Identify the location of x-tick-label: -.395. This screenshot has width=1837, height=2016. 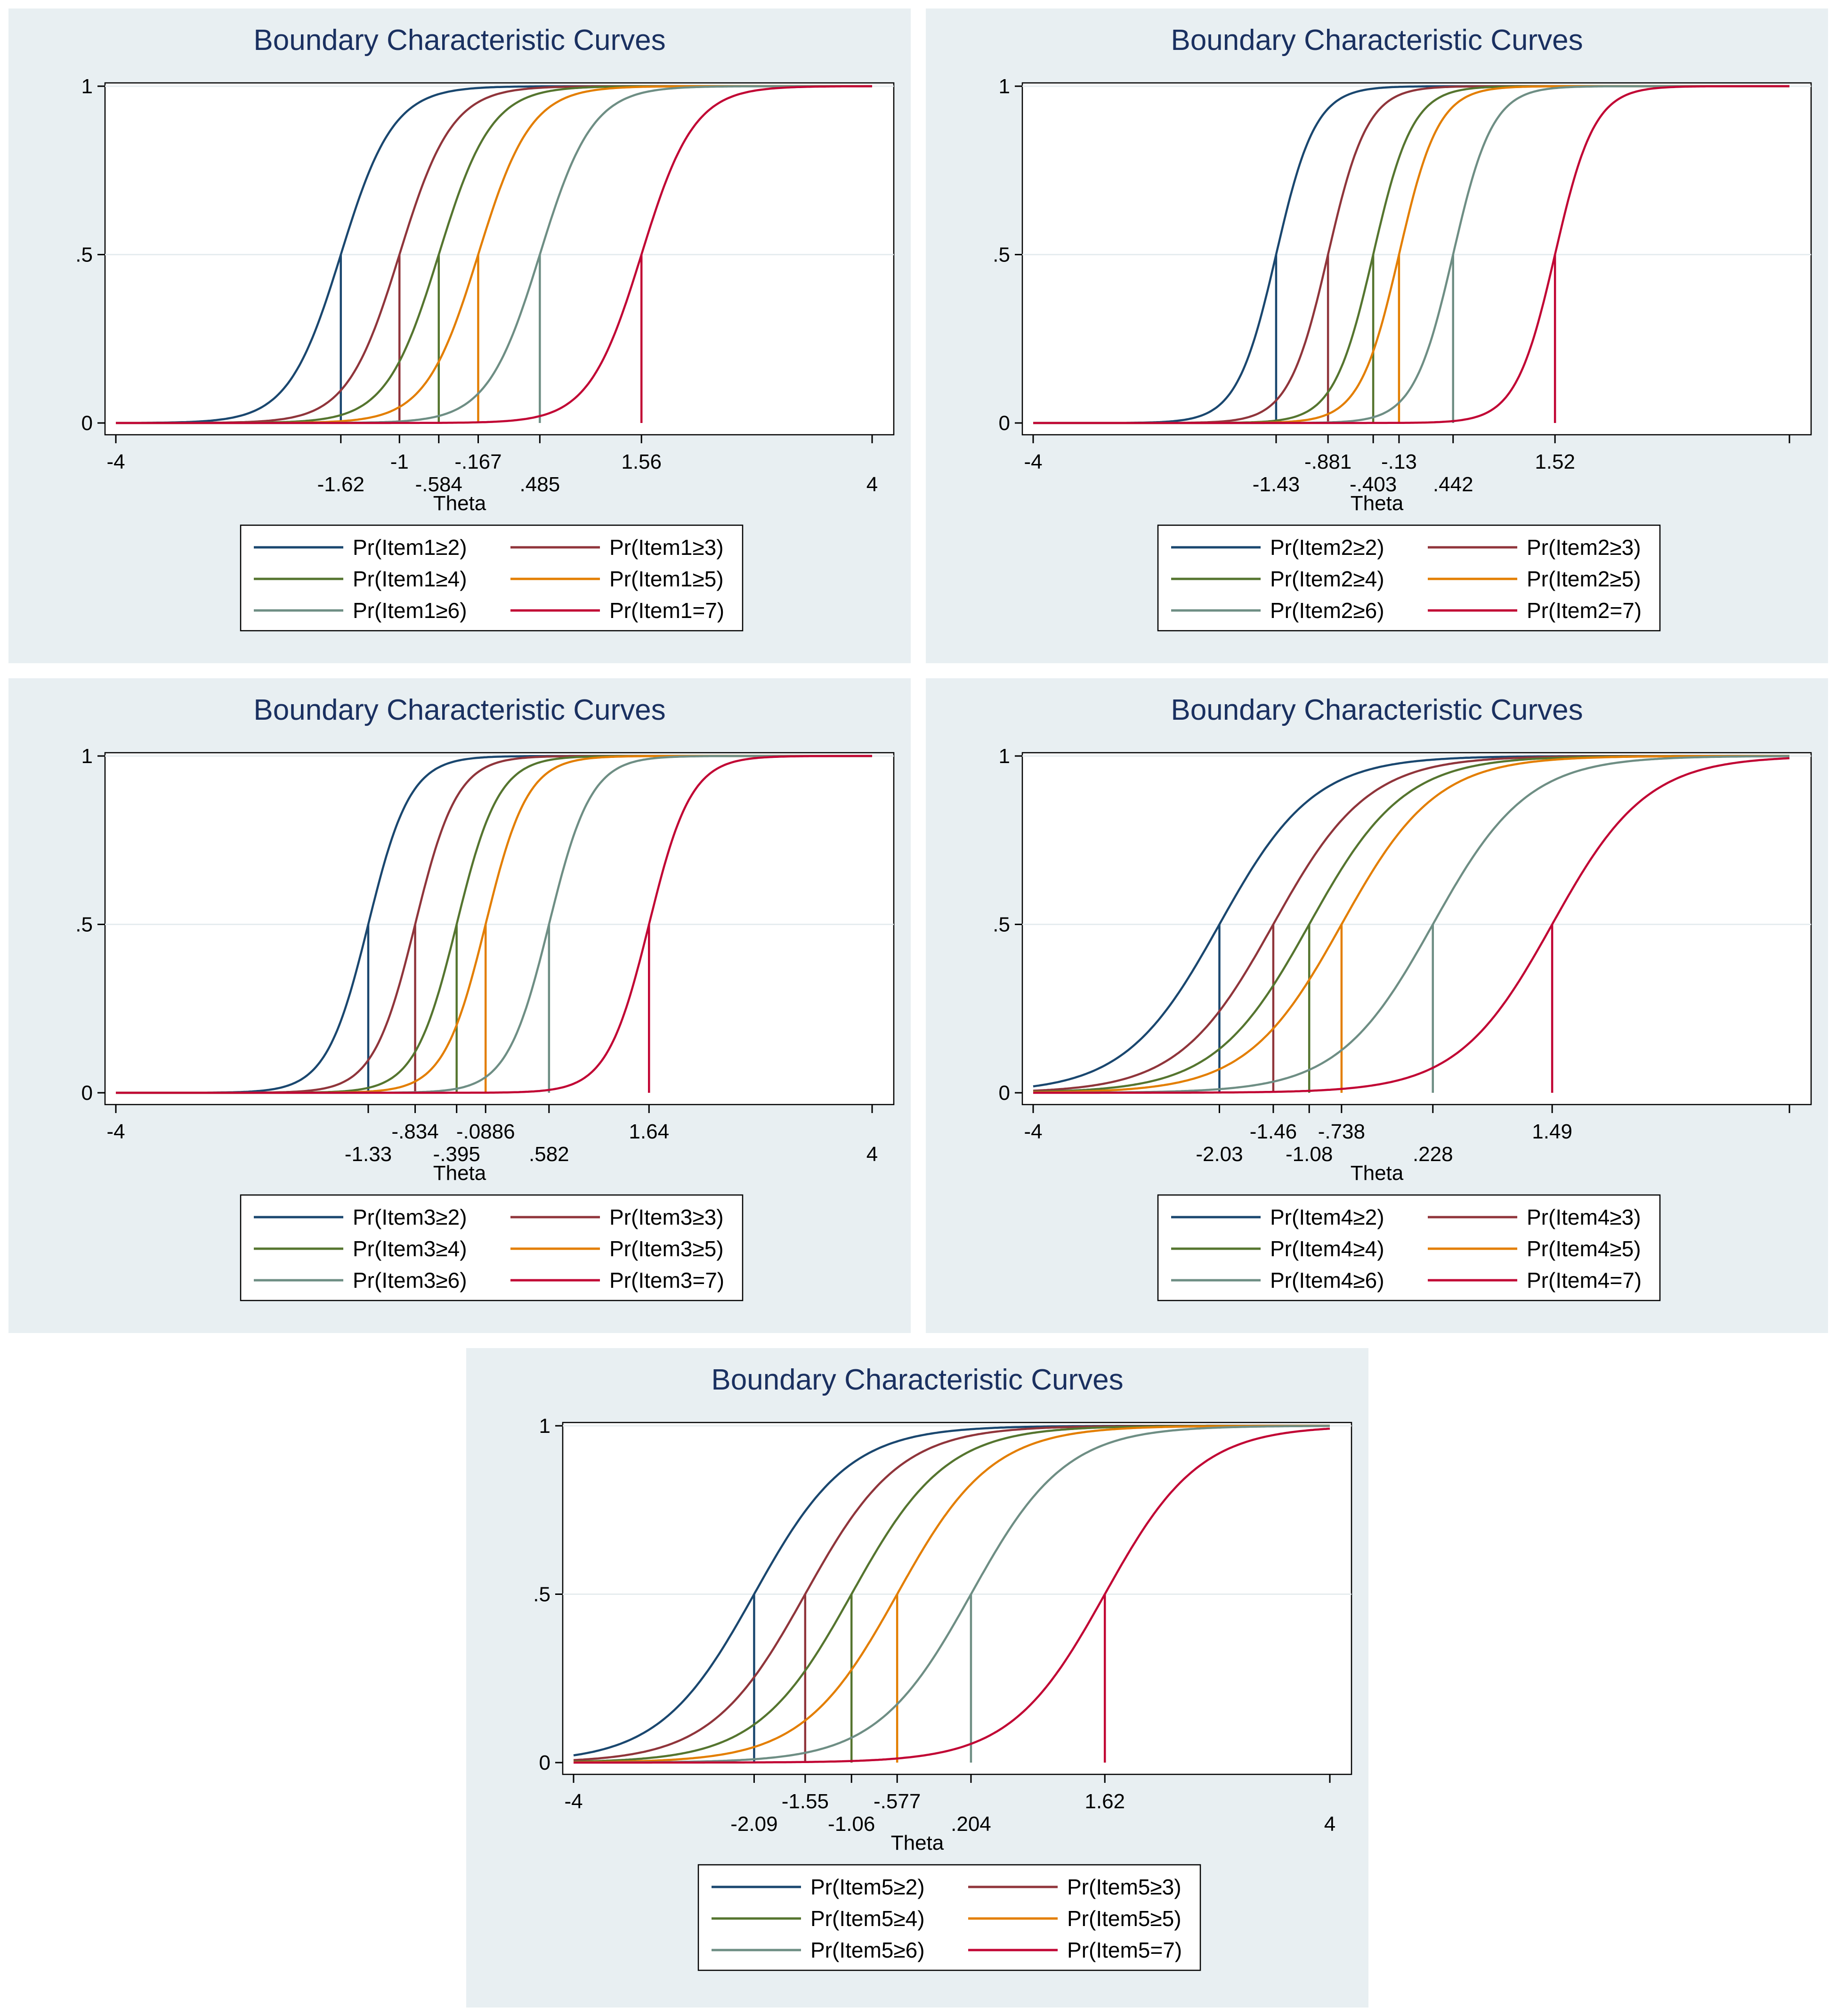
(456, 1154).